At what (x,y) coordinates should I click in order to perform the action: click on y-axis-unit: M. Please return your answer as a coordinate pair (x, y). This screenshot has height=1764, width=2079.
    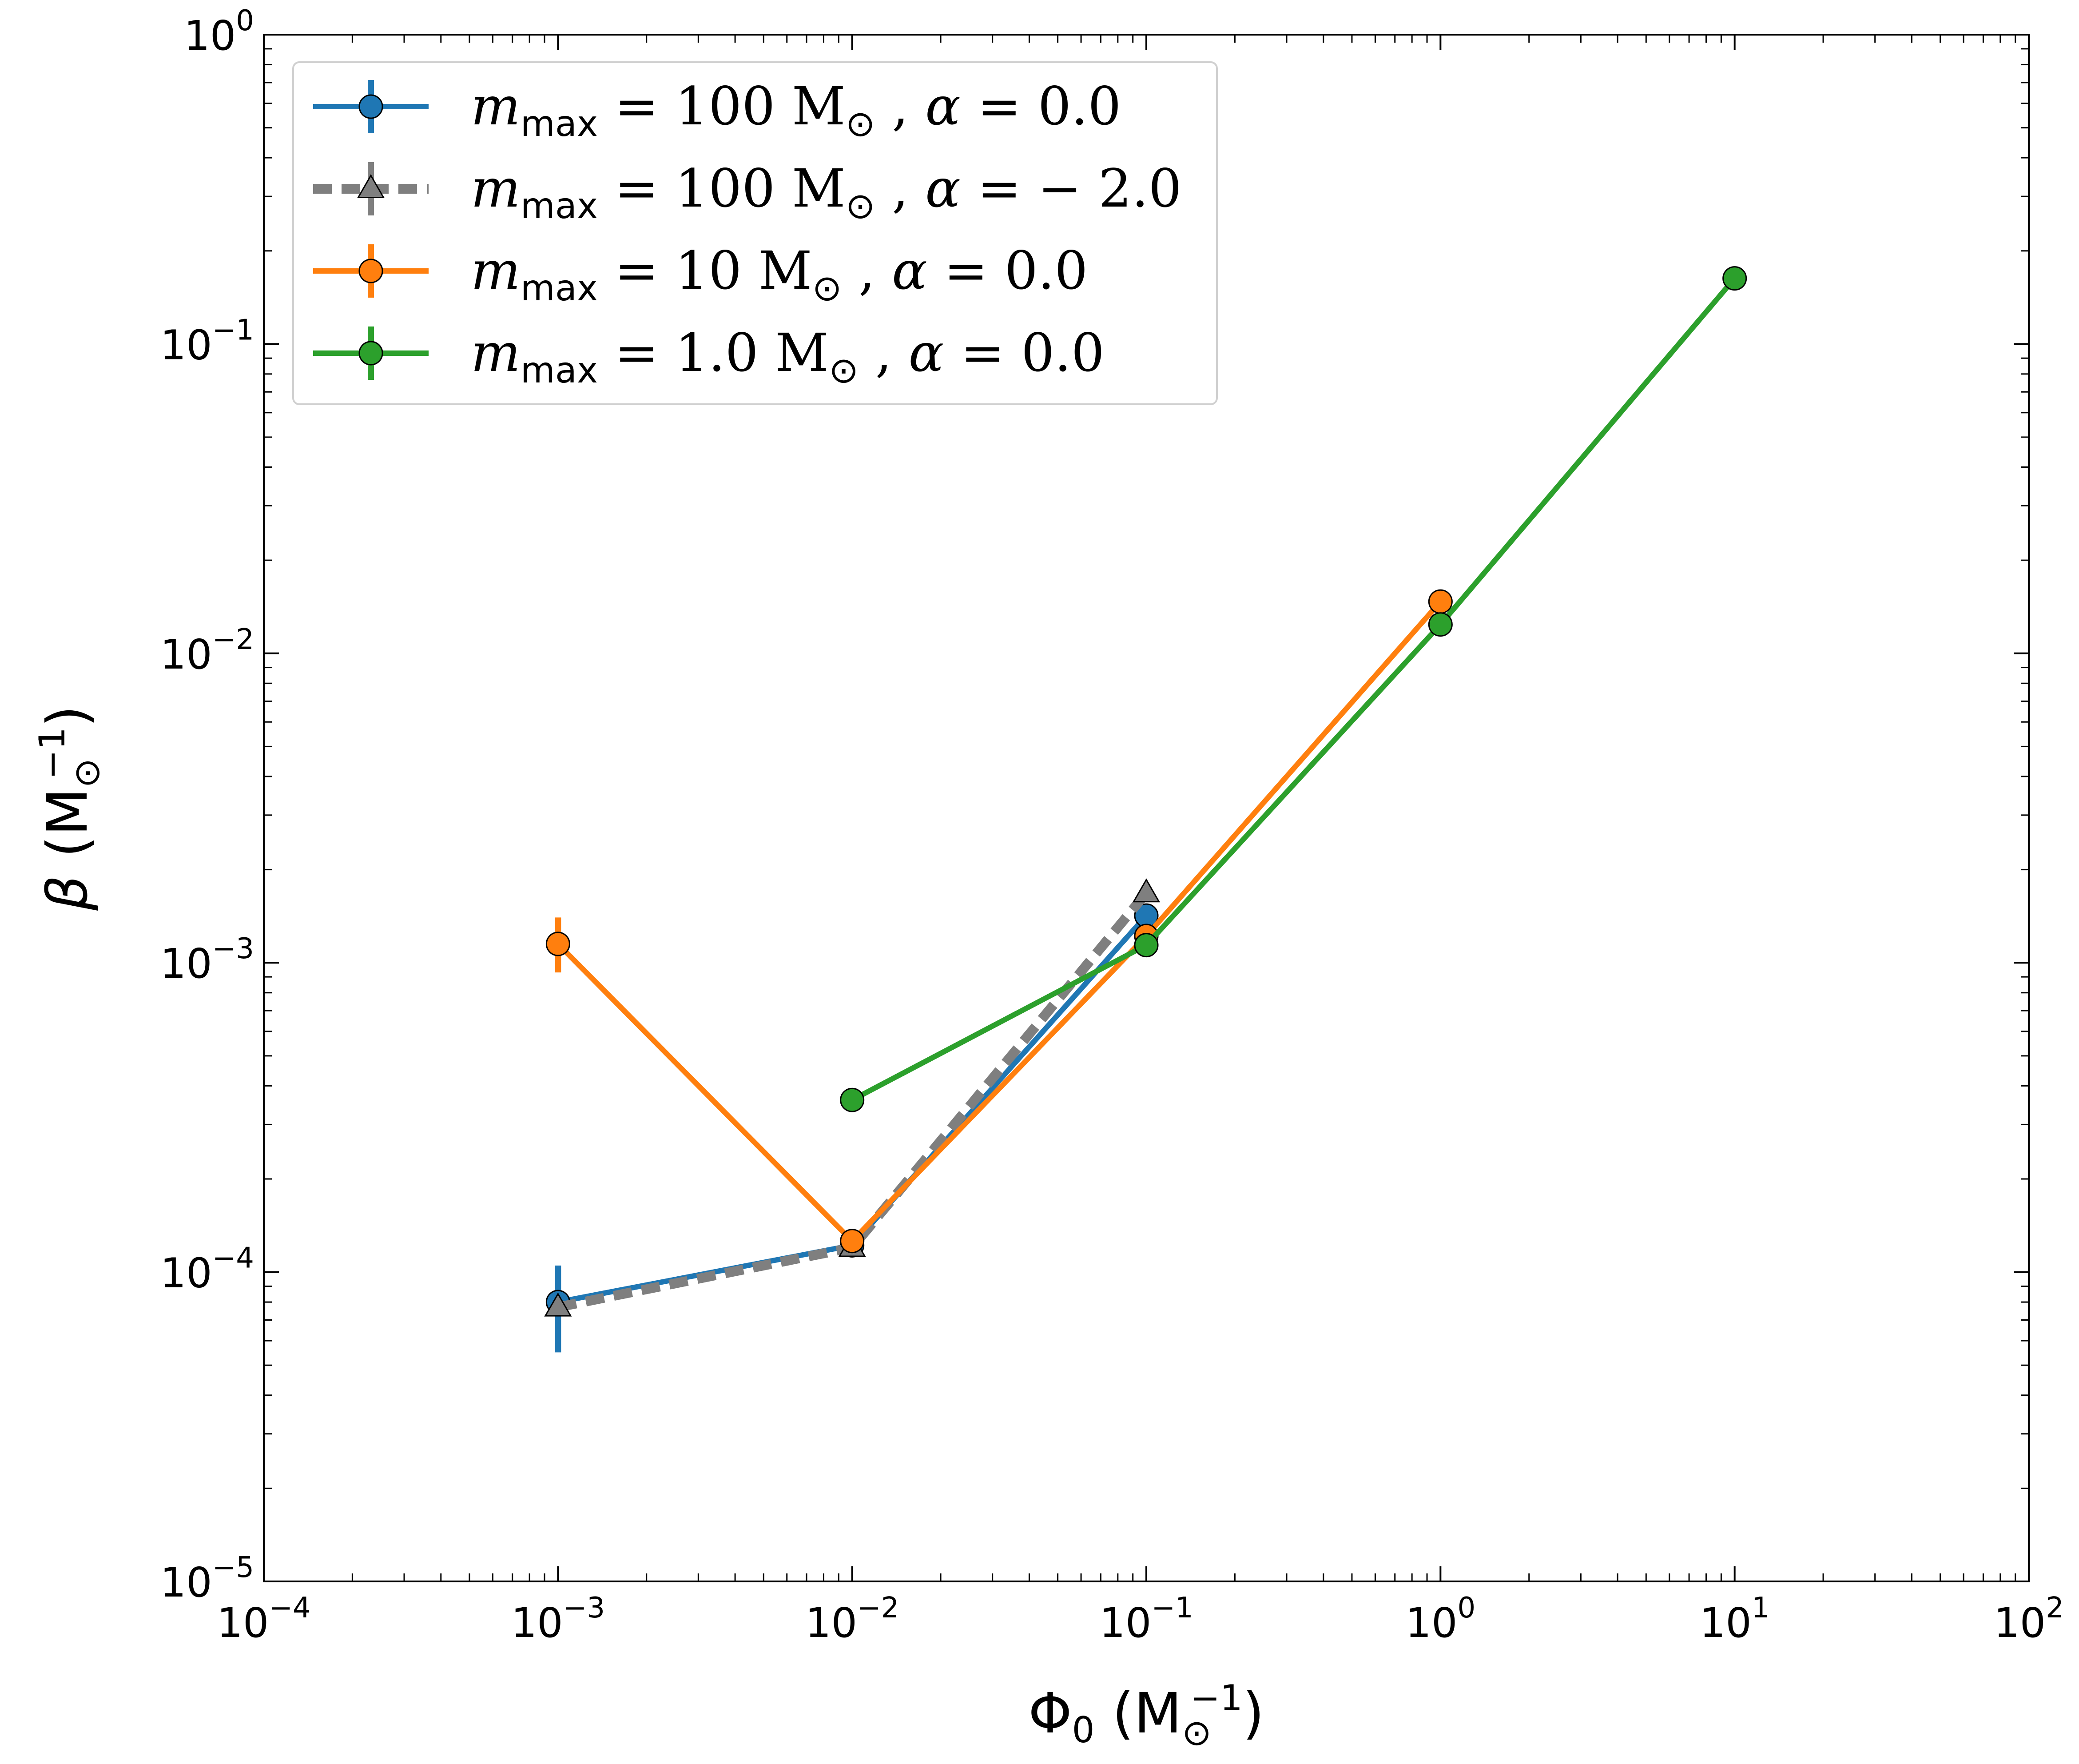
    Looking at the image, I should click on (68, 812).